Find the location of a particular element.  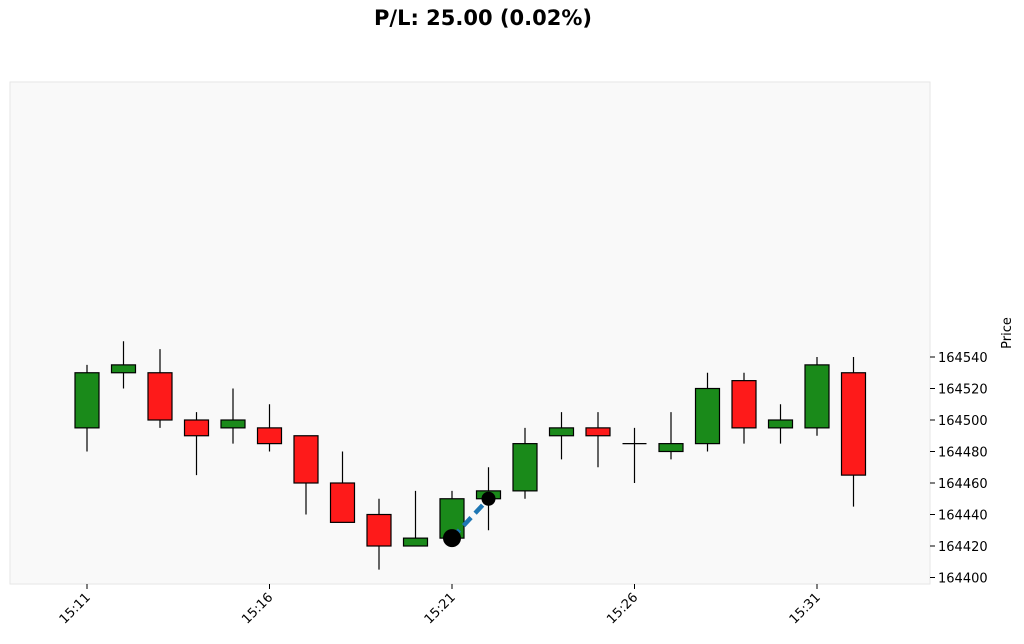

y-axis-label: Price is located at coordinates (1007, 333).